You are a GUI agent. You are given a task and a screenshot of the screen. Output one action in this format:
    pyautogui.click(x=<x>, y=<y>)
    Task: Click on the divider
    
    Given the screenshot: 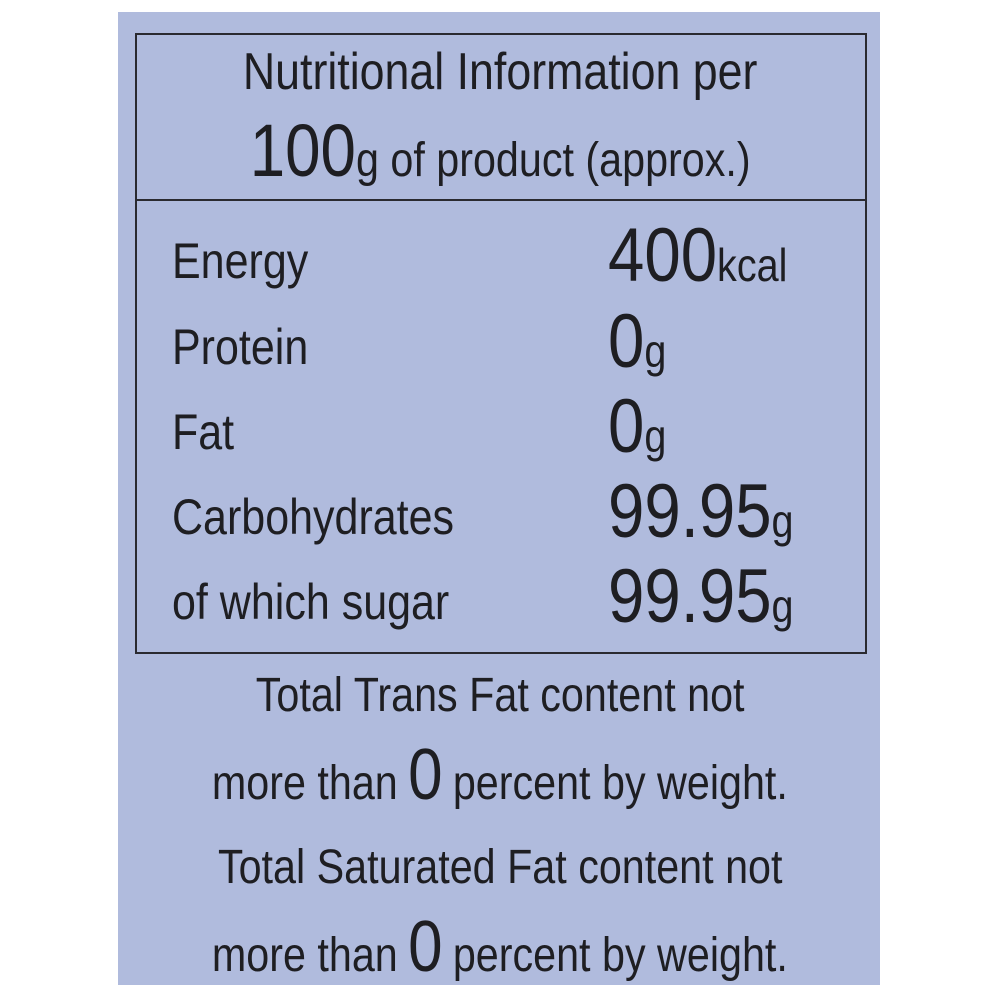 What is the action you would take?
    pyautogui.click(x=501, y=200)
    